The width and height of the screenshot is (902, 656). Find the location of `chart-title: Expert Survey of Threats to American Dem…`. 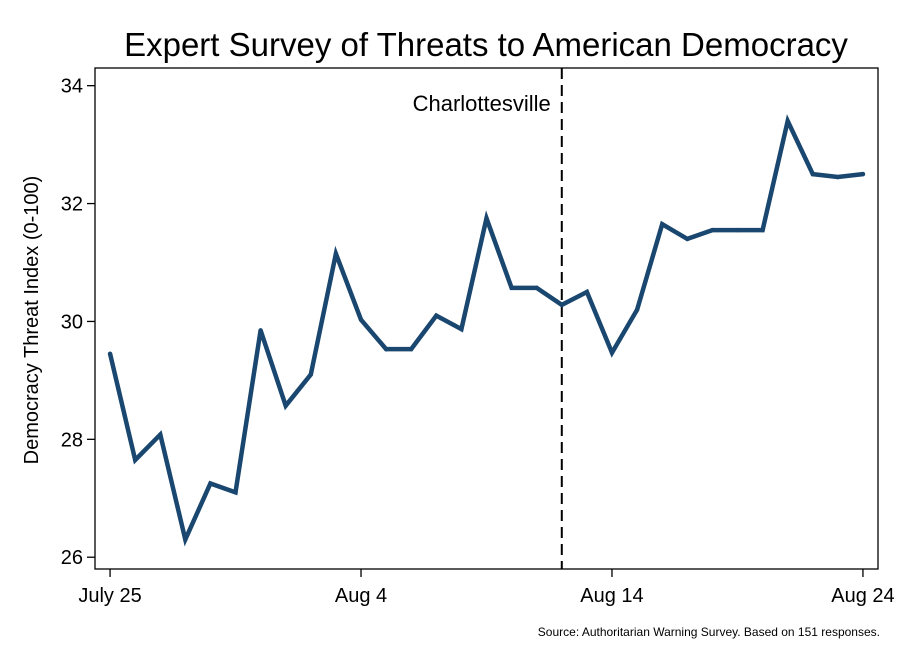

chart-title: Expert Survey of Threats to American Dem… is located at coordinates (486, 44).